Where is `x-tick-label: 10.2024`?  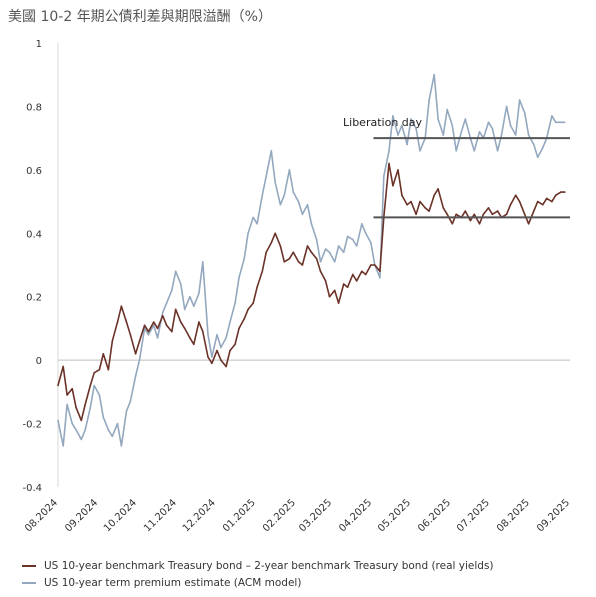
x-tick-label: 10.2024 is located at coordinates (120, 515).